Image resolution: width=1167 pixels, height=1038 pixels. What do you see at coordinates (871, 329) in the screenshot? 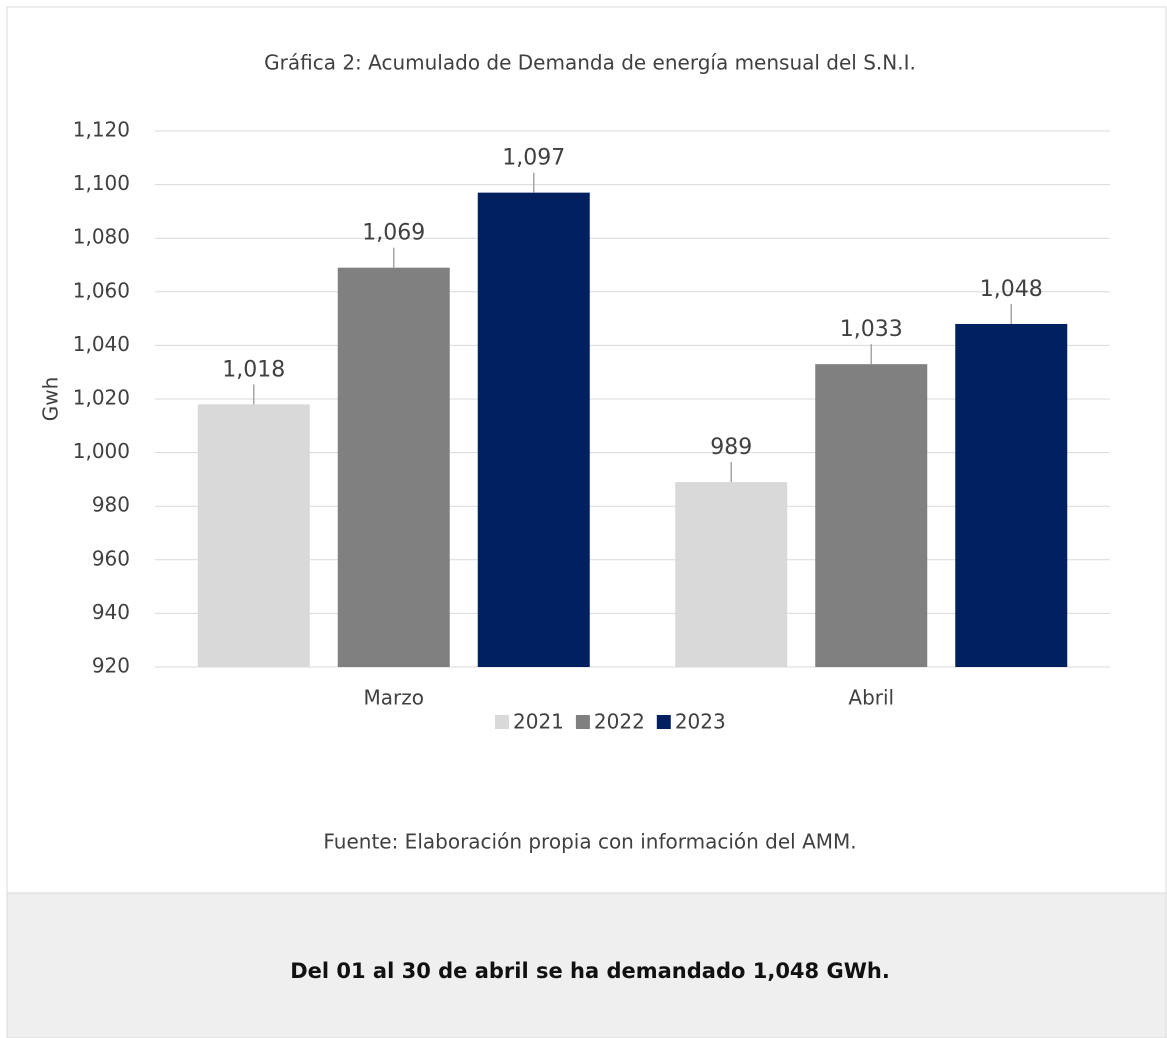
I see `data-label: 1,033` at bounding box center [871, 329].